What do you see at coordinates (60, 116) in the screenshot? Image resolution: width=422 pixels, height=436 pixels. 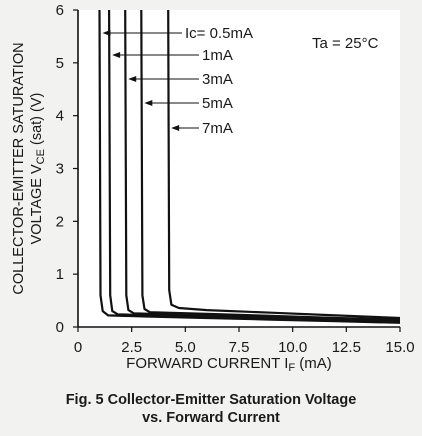 I see `y-tick-label-4: 4` at bounding box center [60, 116].